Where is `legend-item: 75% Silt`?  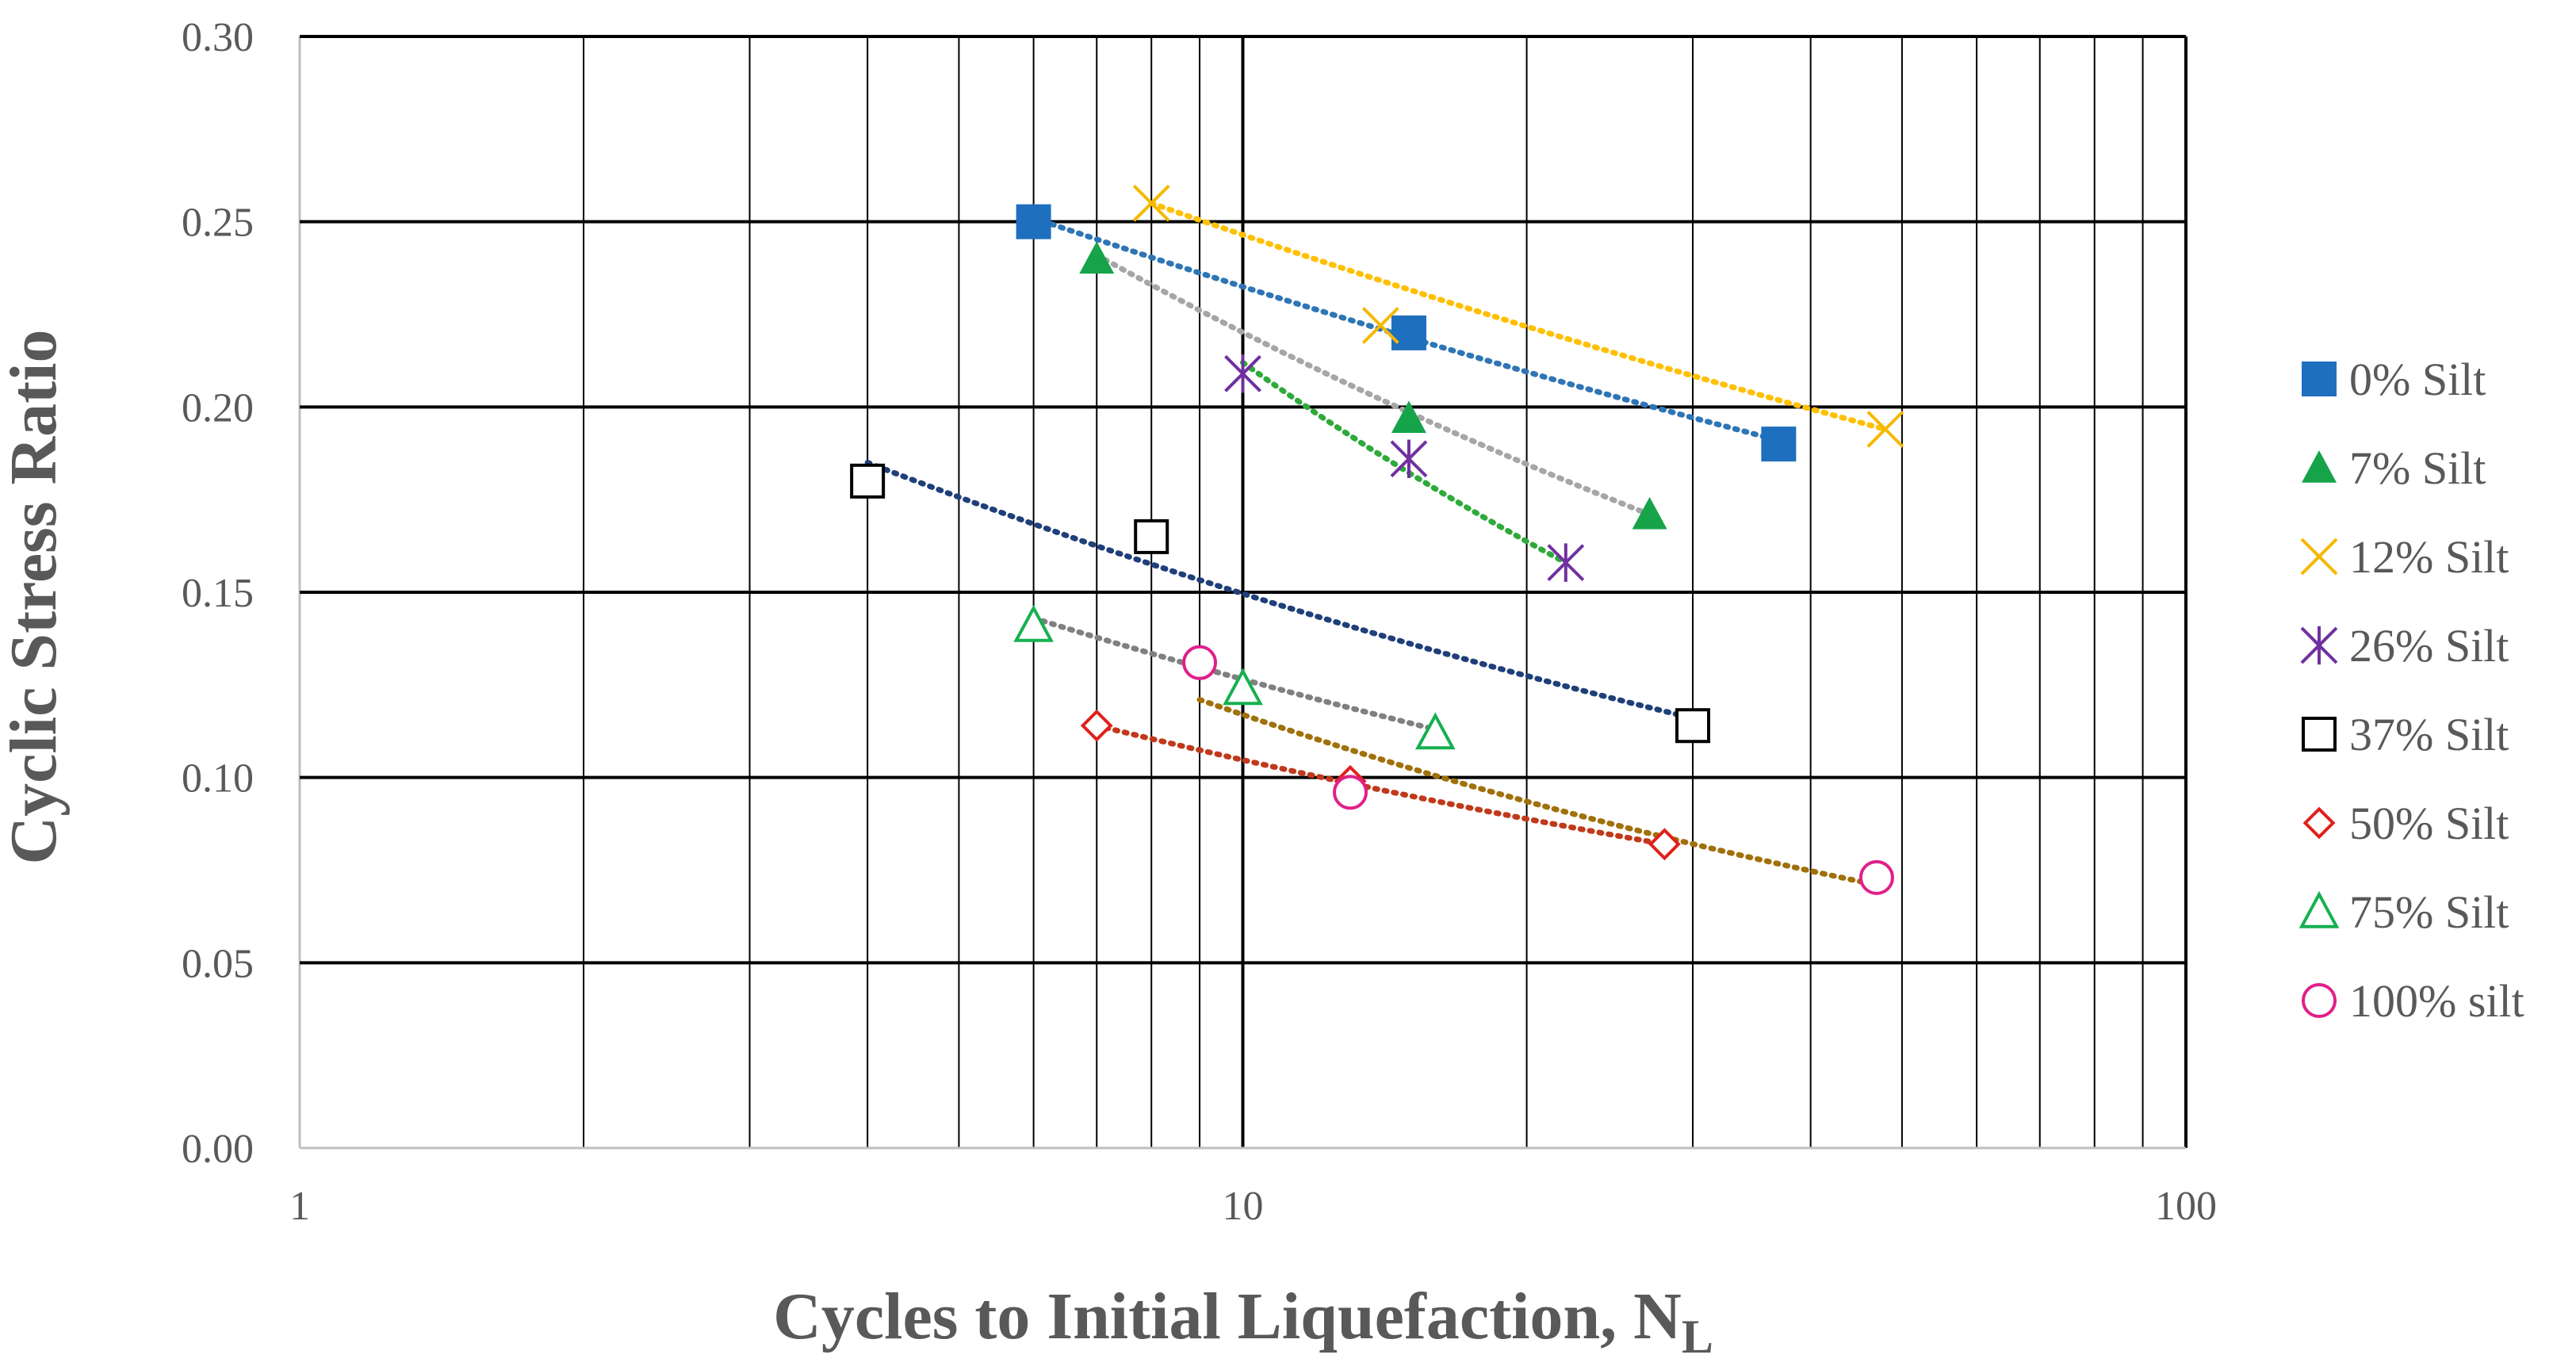 legend-item: 75% Silt is located at coordinates (2403, 912).